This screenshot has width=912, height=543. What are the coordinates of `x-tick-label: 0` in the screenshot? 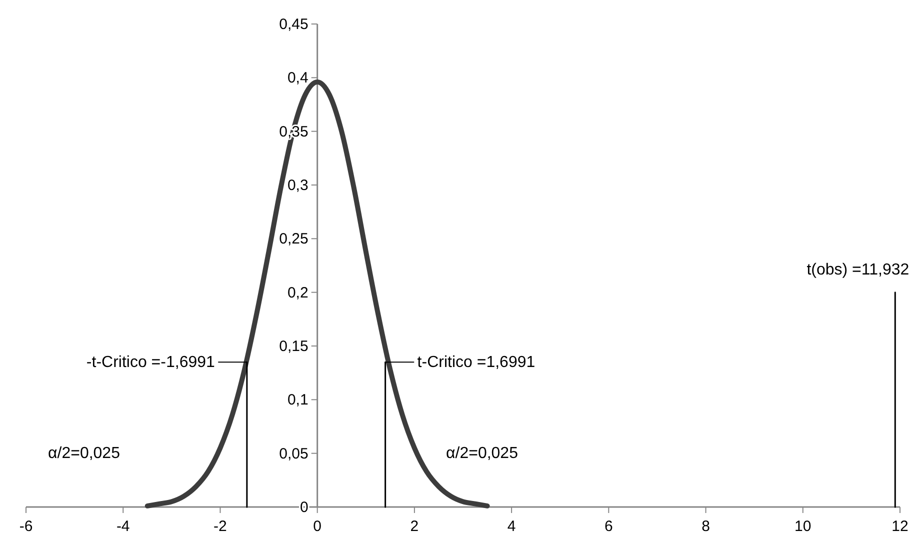 It's located at (317, 526).